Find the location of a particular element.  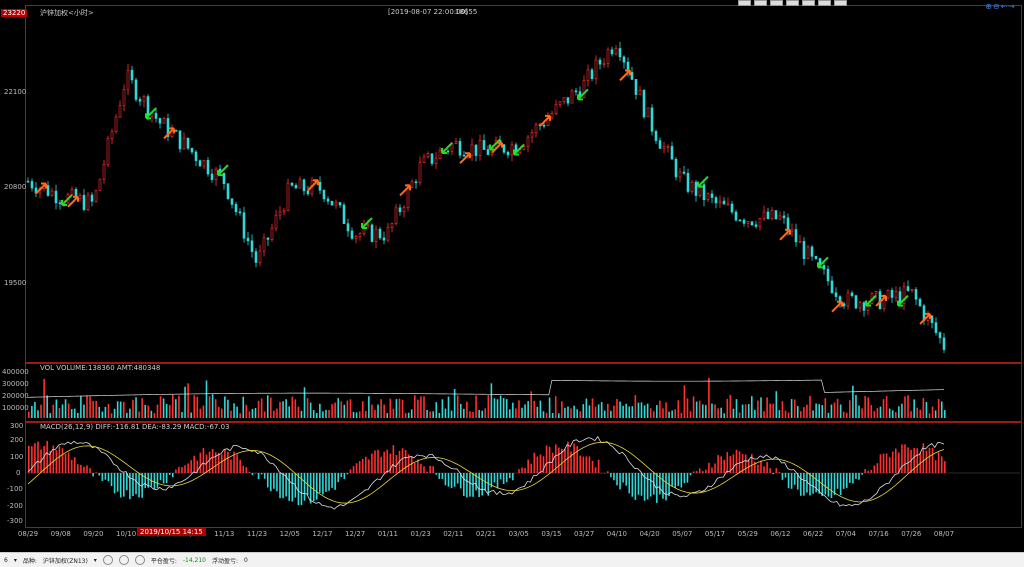

x-axis-label: 10/10 is located at coordinates (126, 534).